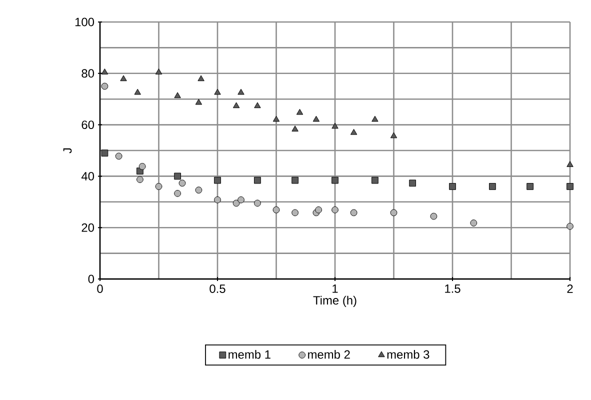  Describe the element at coordinates (329, 354) in the screenshot. I see `legend-label: memb 2` at that location.